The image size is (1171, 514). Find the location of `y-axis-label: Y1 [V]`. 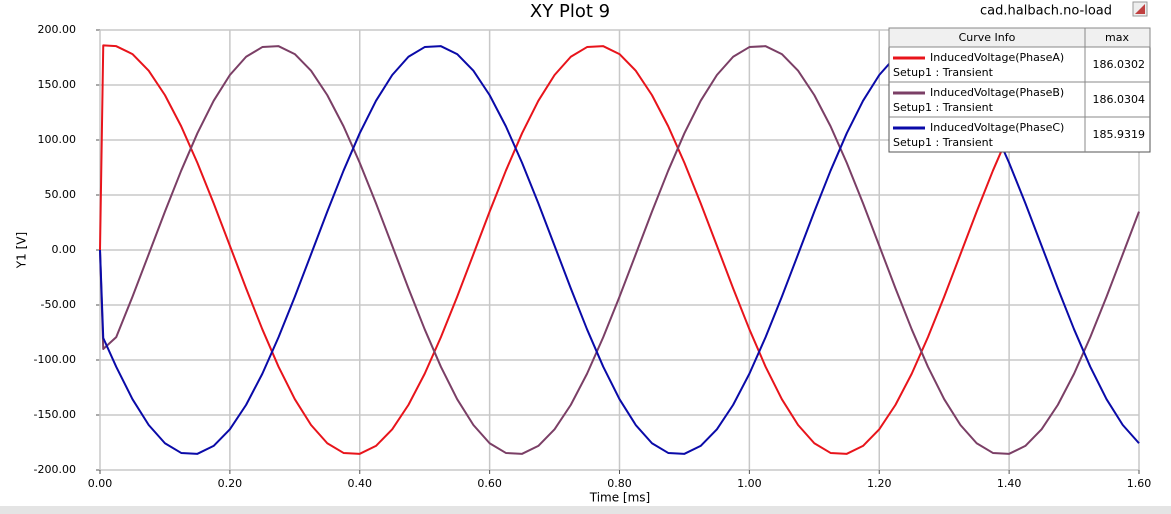

y-axis-label: Y1 [V] is located at coordinates (22, 250).